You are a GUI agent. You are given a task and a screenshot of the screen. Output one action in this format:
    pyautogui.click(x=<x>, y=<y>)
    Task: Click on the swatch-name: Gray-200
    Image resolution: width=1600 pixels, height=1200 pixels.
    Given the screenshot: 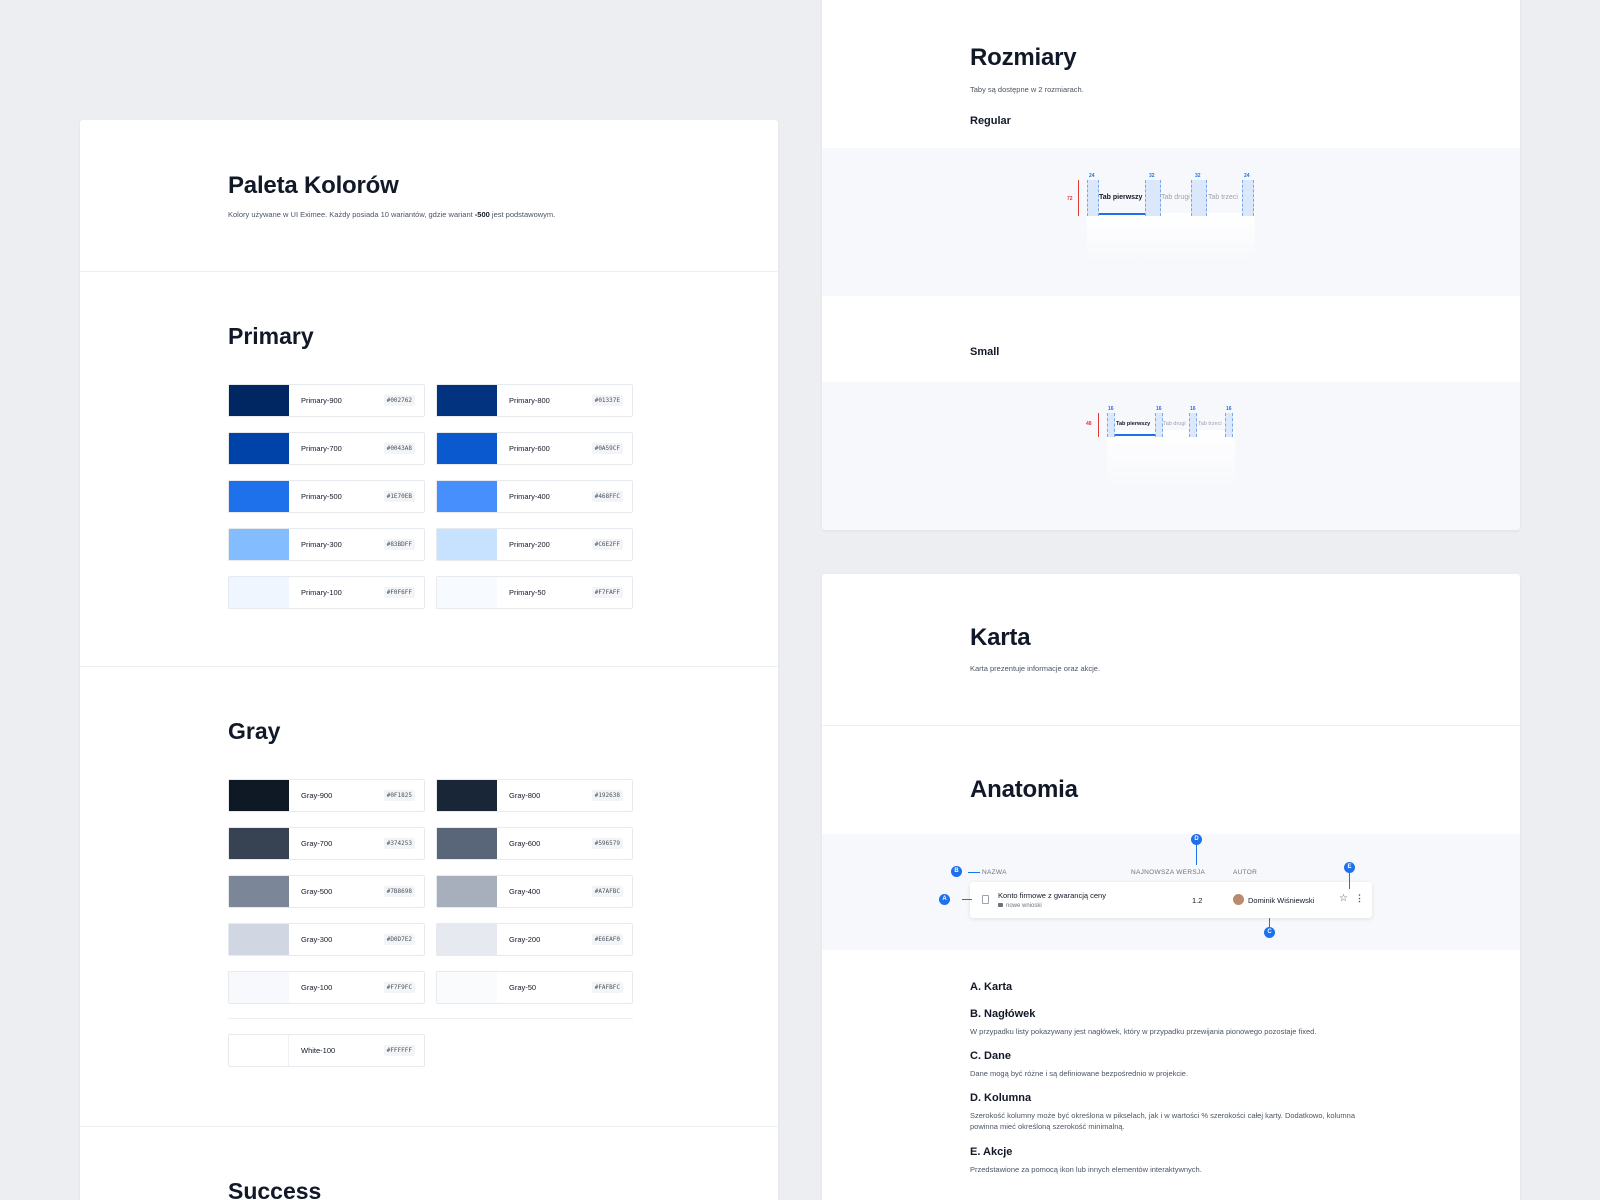 What is the action you would take?
    pyautogui.click(x=525, y=939)
    